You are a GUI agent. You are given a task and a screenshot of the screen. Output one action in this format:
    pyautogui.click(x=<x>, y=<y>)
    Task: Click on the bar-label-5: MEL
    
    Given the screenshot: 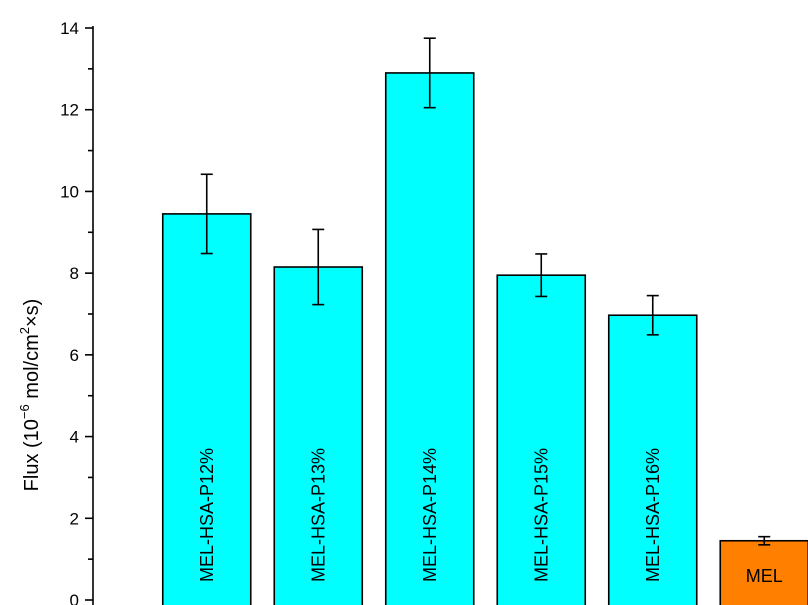 What is the action you would take?
    pyautogui.click(x=764, y=576)
    